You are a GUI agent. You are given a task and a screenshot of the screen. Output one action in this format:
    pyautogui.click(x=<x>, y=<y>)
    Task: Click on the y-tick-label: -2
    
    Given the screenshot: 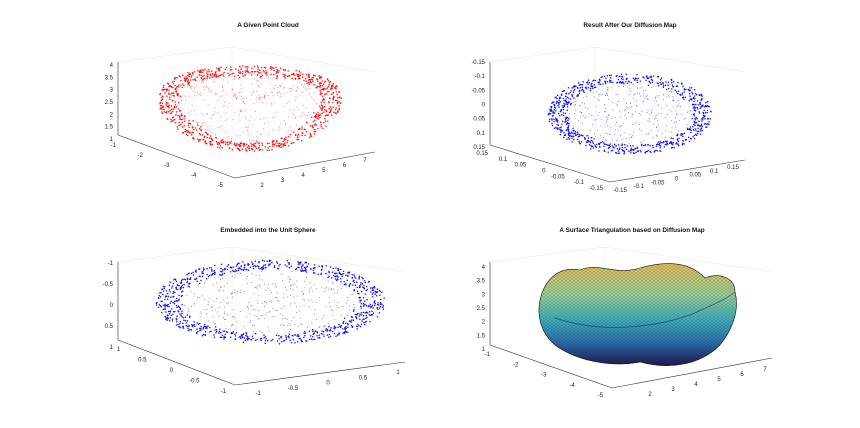 What is the action you would take?
    pyautogui.click(x=140, y=156)
    